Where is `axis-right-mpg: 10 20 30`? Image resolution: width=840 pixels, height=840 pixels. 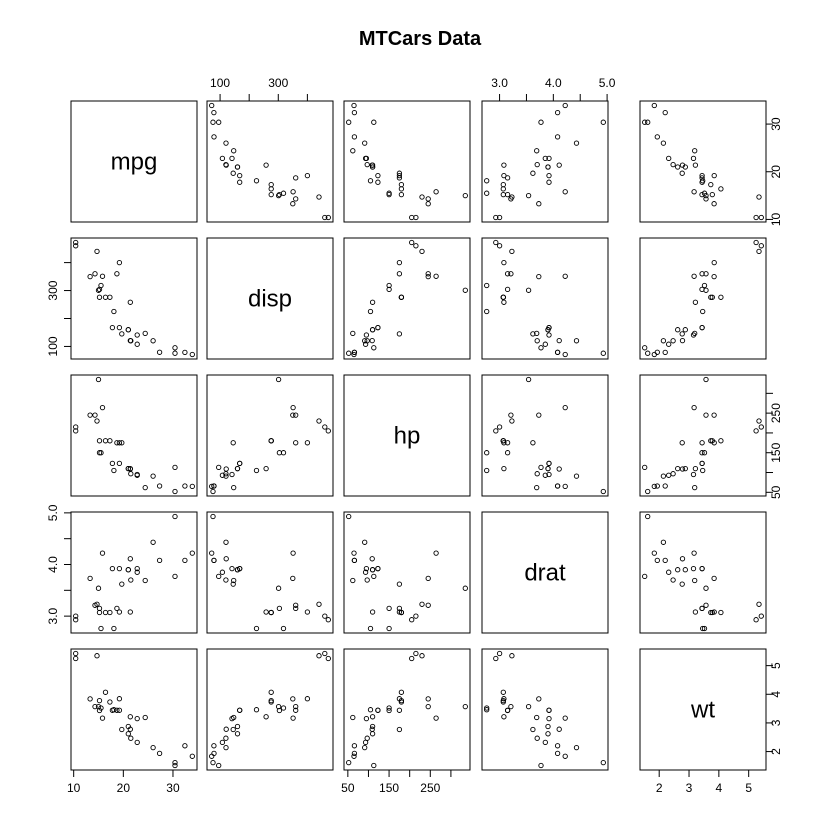
axis-right-mpg: 10 20 30 is located at coordinates (774, 171).